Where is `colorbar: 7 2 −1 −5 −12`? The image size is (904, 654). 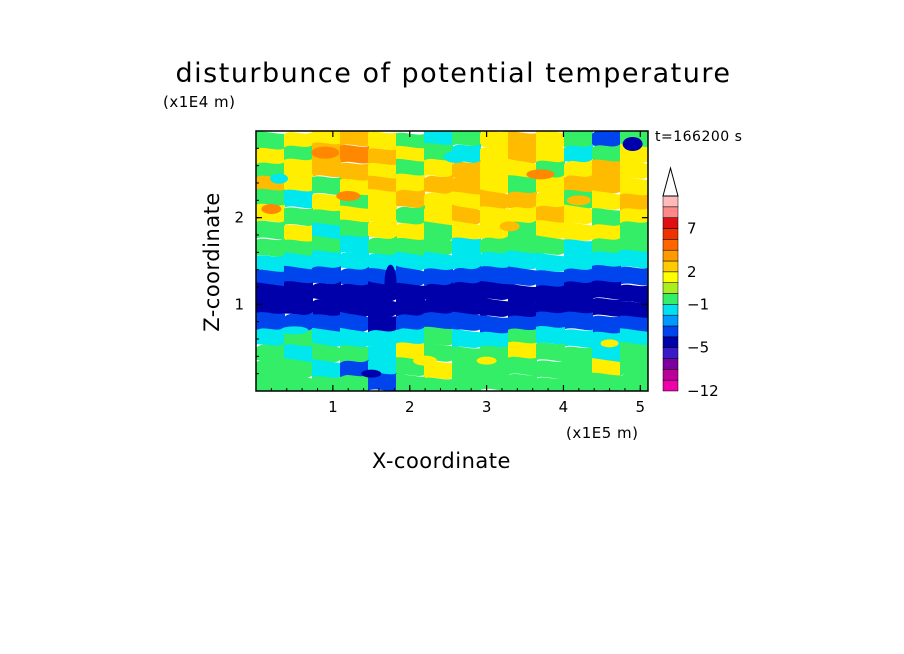 colorbar: 7 2 −1 −5 −12 is located at coordinates (690, 283).